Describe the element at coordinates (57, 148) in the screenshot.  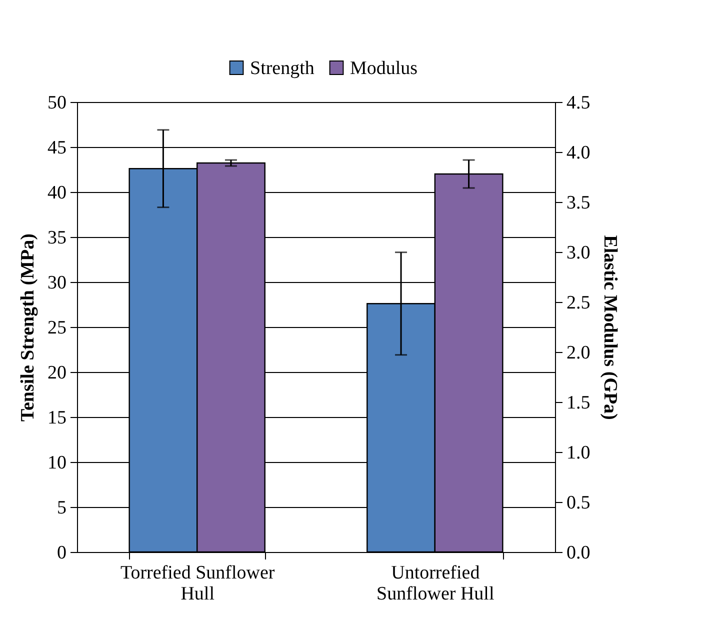
I see `y-tick-label: 45` at that location.